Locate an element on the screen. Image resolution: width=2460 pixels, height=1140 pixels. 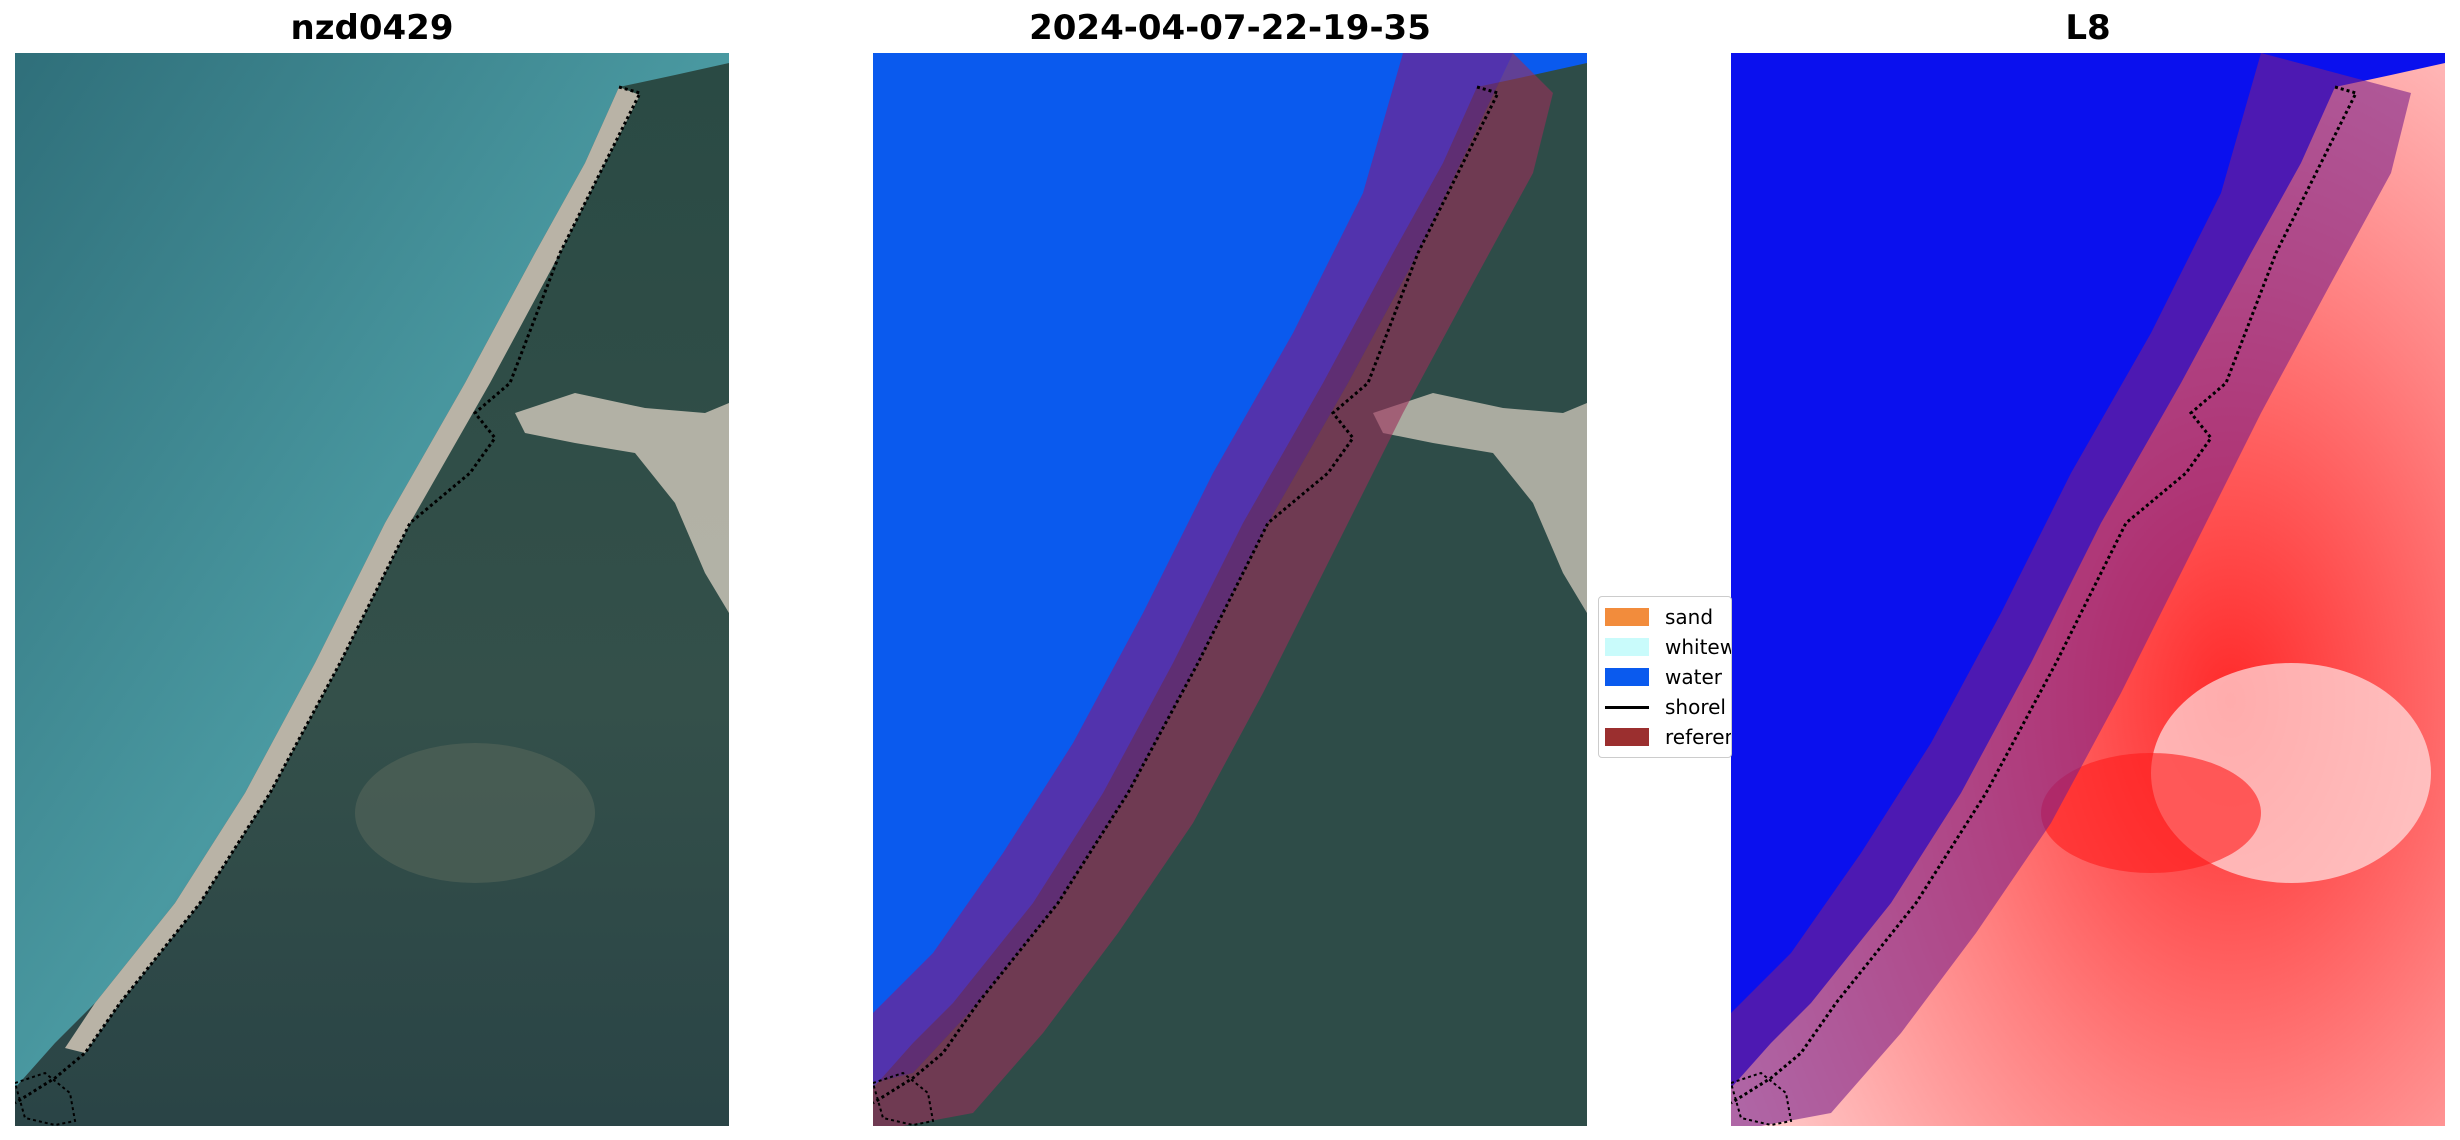
low-index-patch is located at coordinates (2151, 813).